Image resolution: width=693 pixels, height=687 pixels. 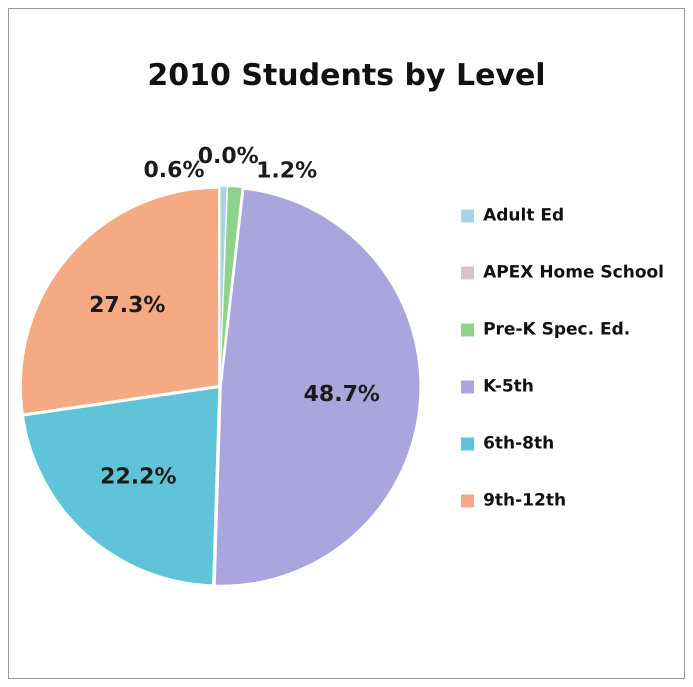 What do you see at coordinates (573, 272) in the screenshot?
I see `legend-label: APEX Home School` at bounding box center [573, 272].